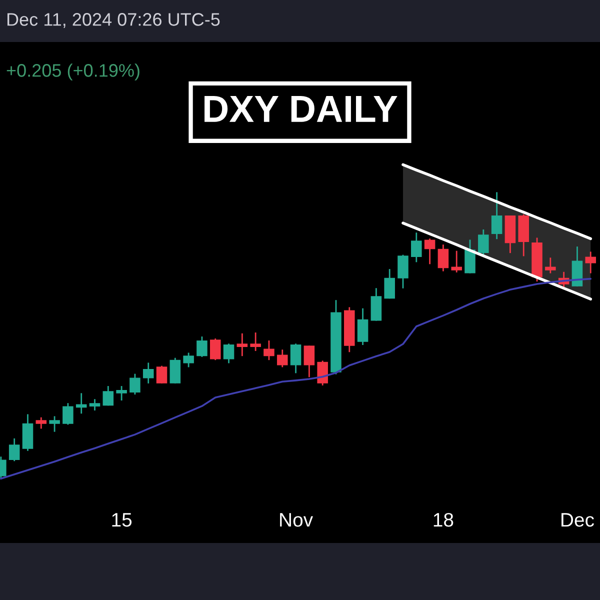  What do you see at coordinates (444, 519) in the screenshot?
I see `x-tick-label: 18` at bounding box center [444, 519].